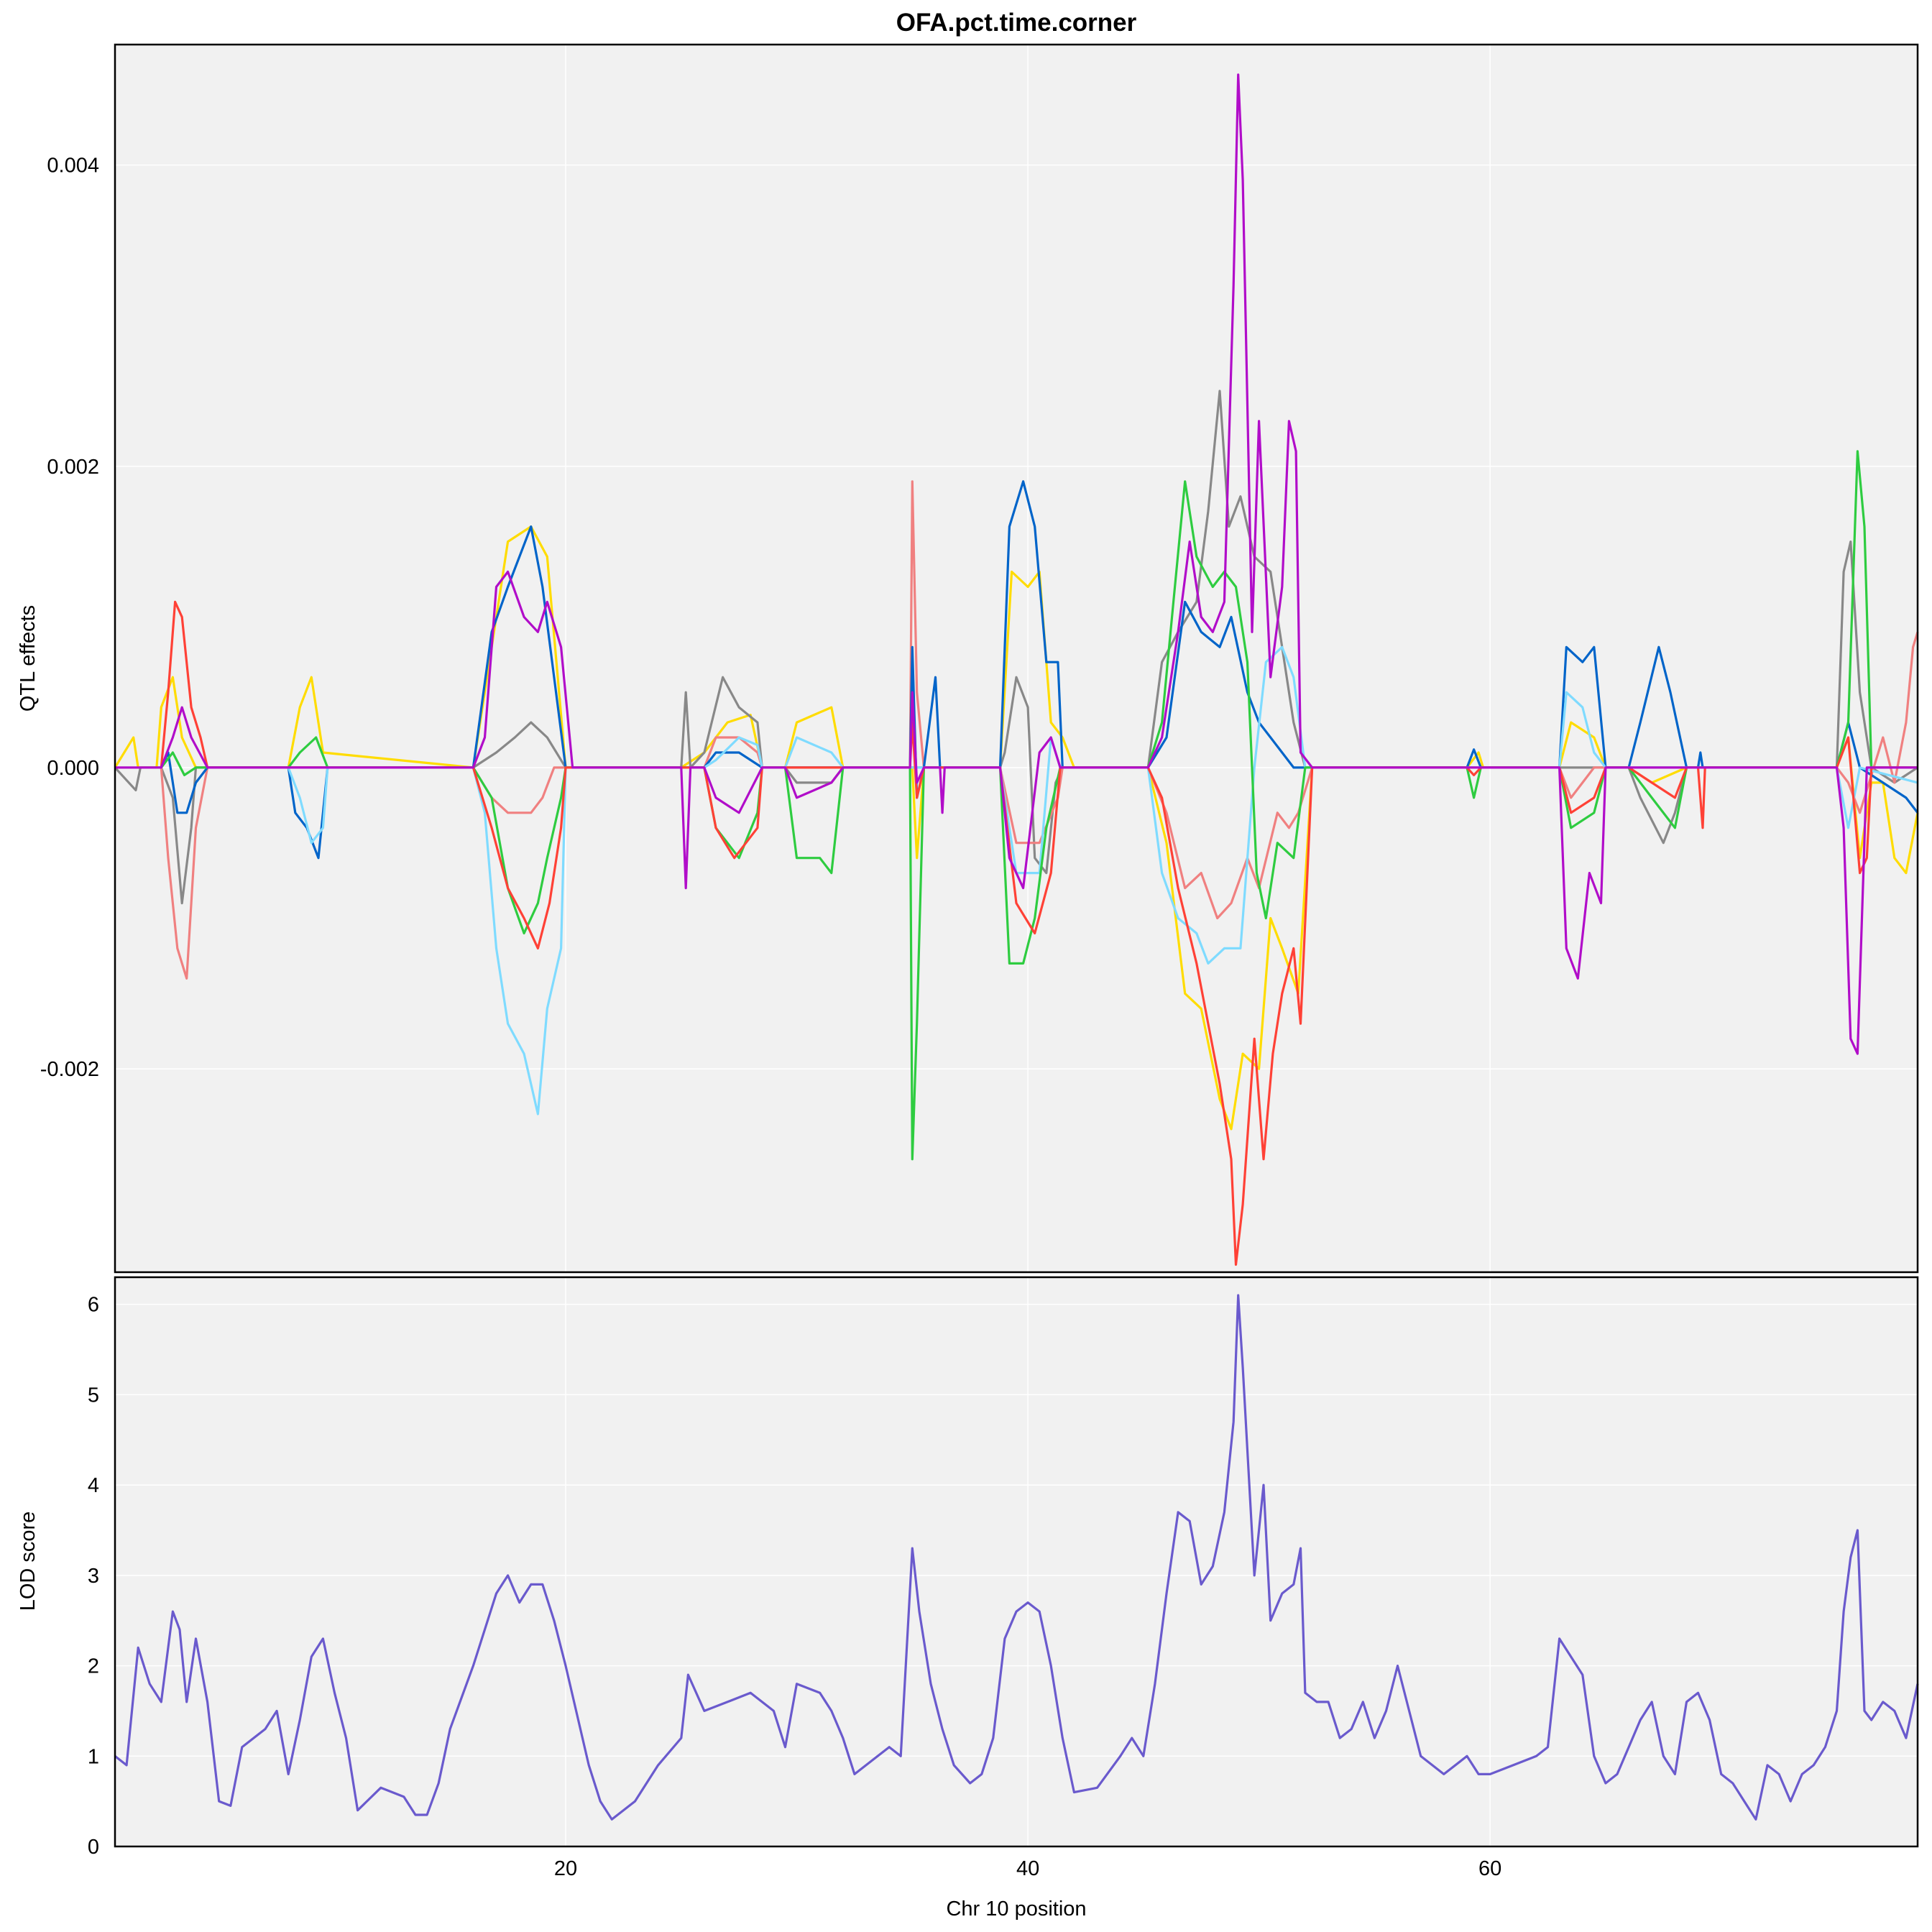 The height and width of the screenshot is (1932, 1932). I want to click on lod-y-tick-labels: 0 1 2 3 4 5 6, so click(93, 1576).